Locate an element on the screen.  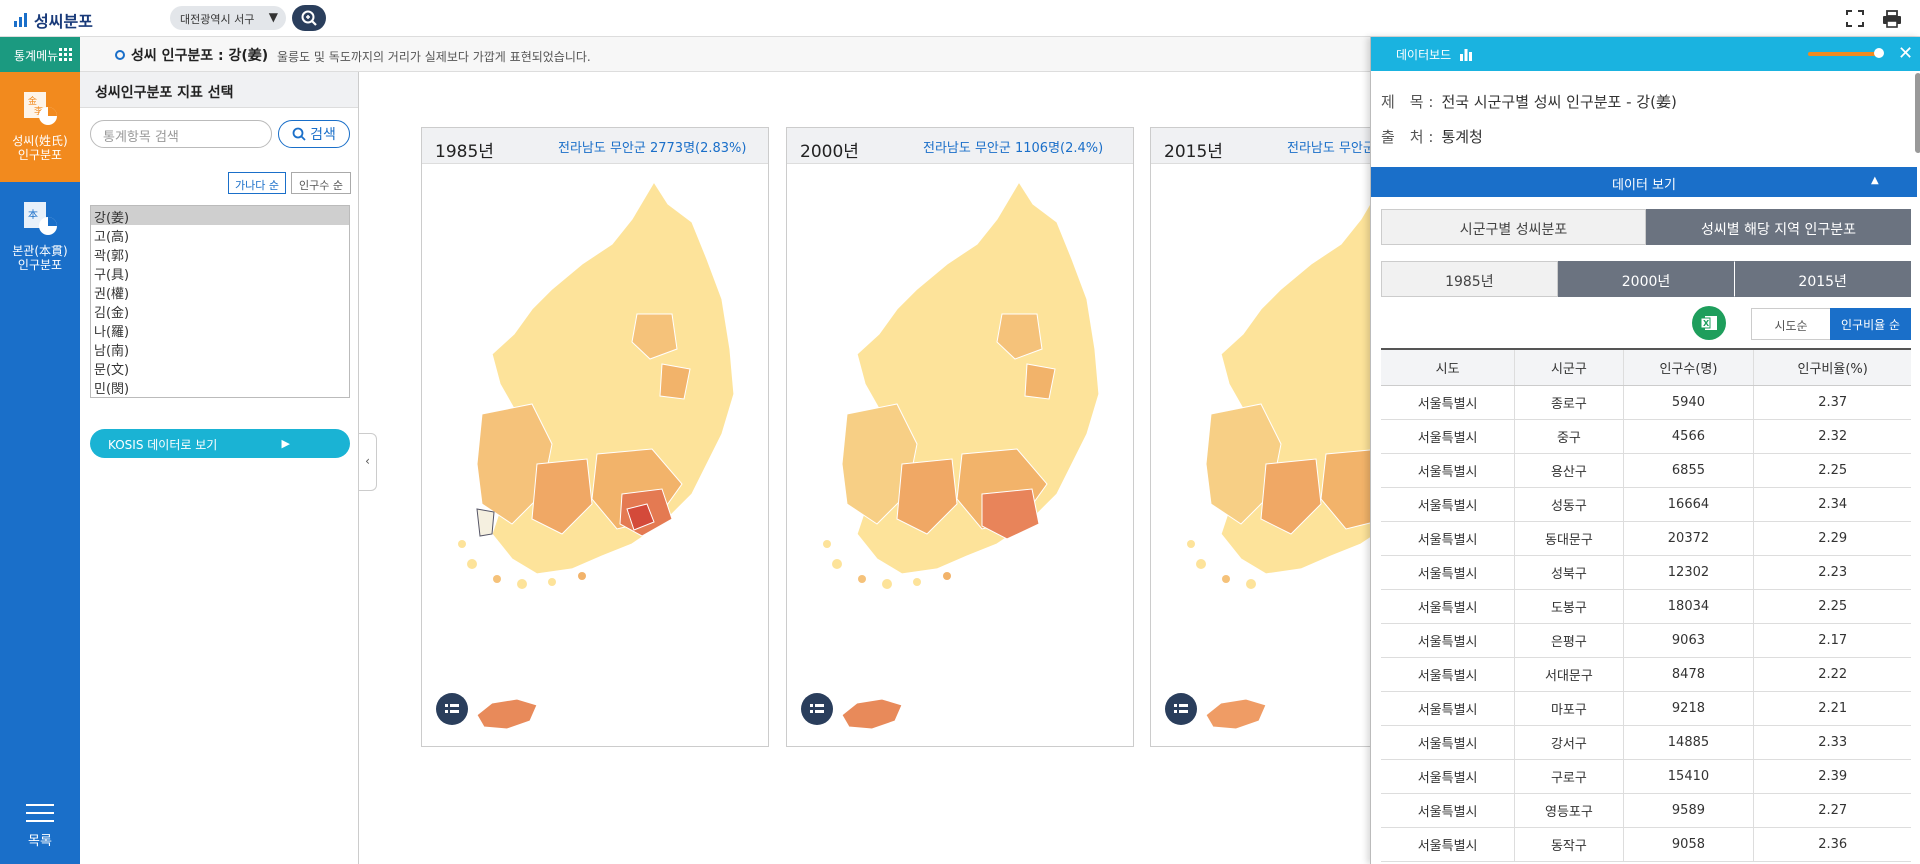
surname-item: 나(羅) is located at coordinates (112, 332).